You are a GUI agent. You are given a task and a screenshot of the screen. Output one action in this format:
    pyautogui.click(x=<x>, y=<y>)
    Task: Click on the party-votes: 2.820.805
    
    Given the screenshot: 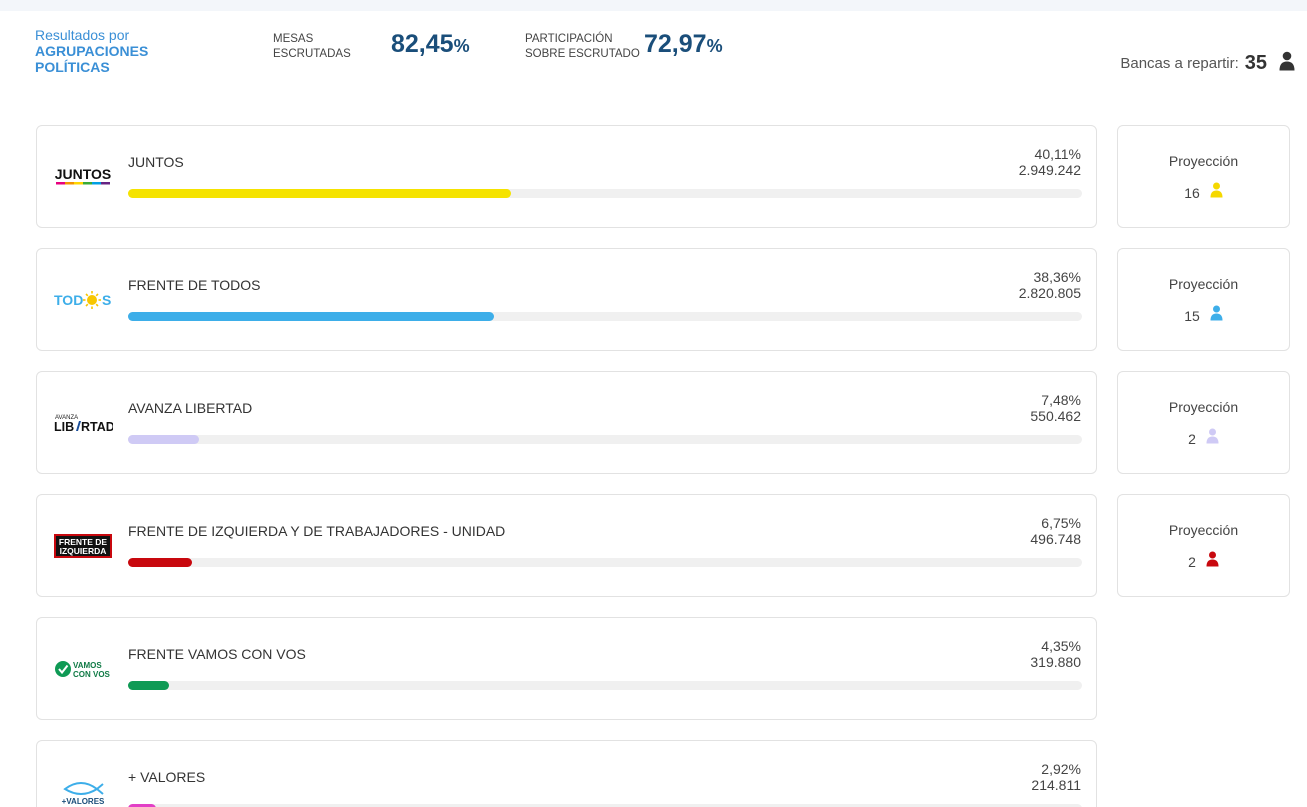 What is the action you would take?
    pyautogui.click(x=1049, y=293)
    